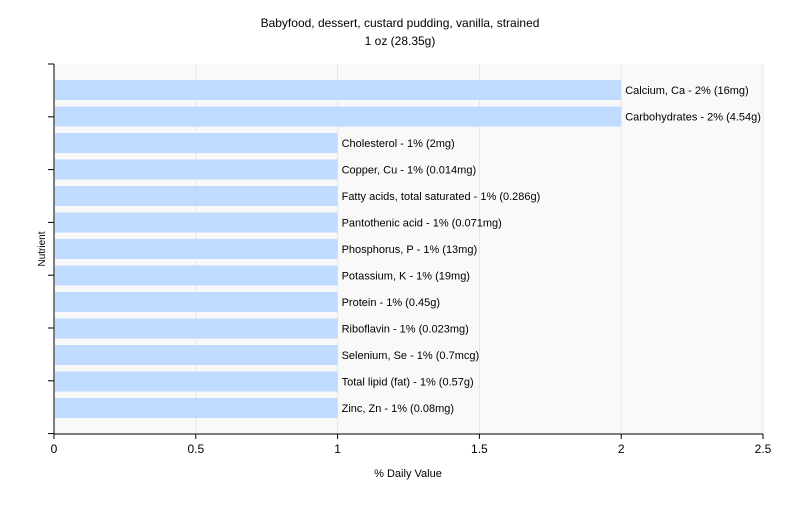  I want to click on x-tick-label: 0.5, so click(195, 449).